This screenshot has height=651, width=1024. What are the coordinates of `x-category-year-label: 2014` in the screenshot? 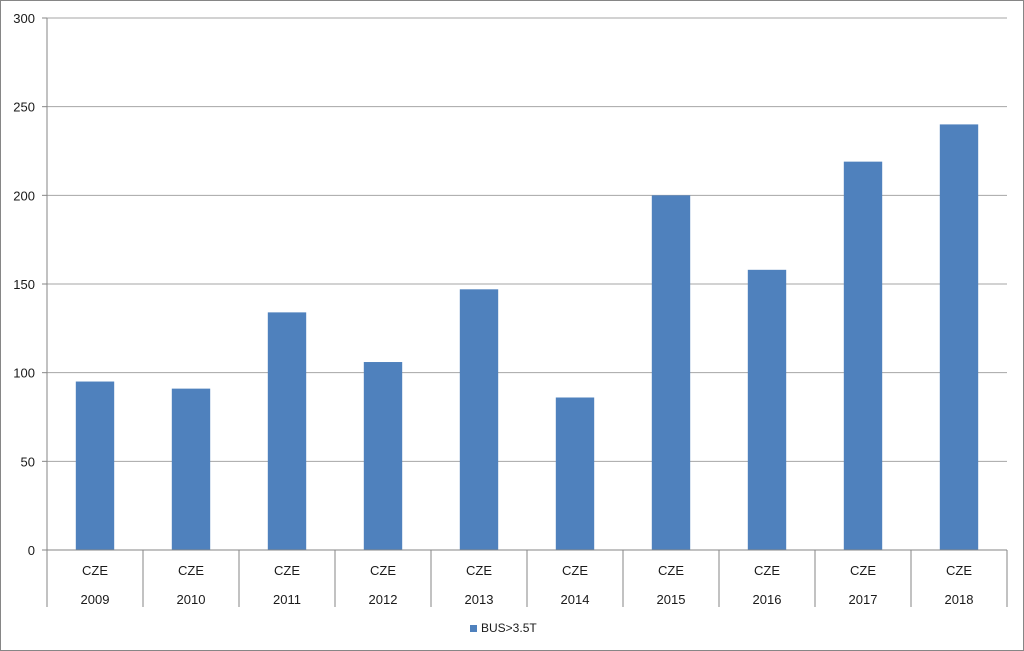 It's located at (575, 599).